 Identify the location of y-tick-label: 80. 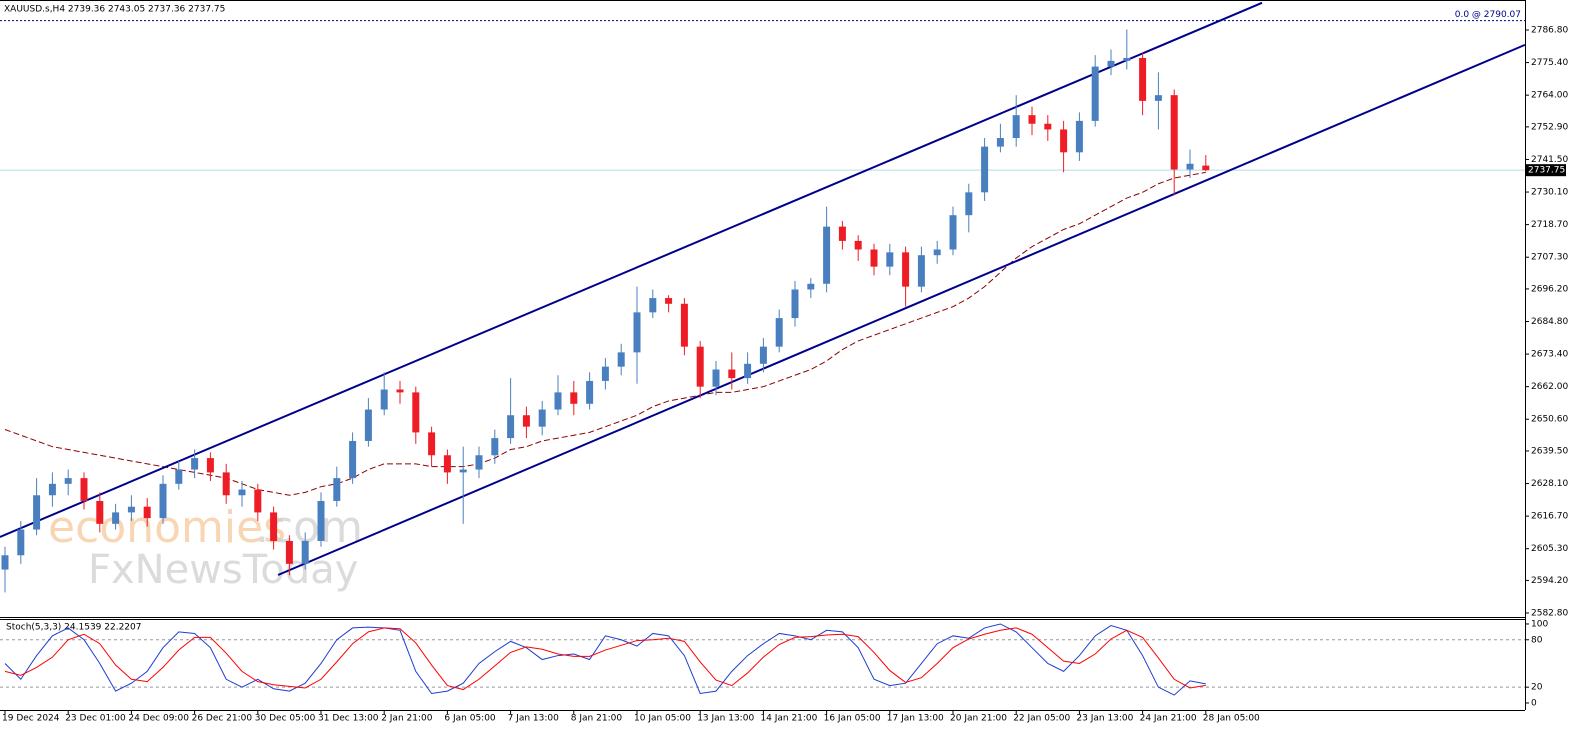
(1537, 640).